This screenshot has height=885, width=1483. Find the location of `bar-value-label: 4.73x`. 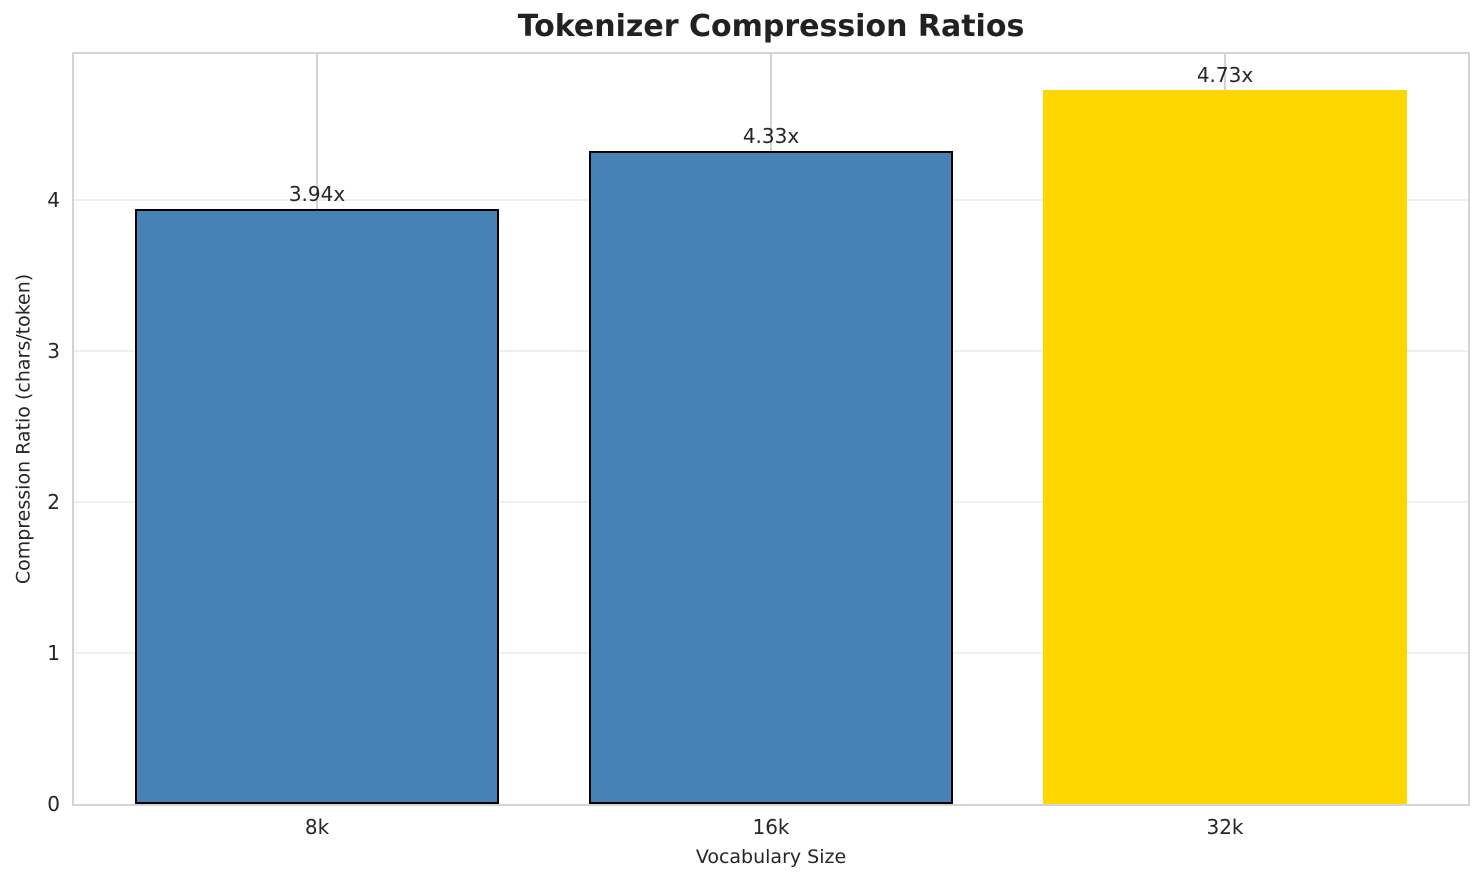

bar-value-label: 4.73x is located at coordinates (1225, 75).